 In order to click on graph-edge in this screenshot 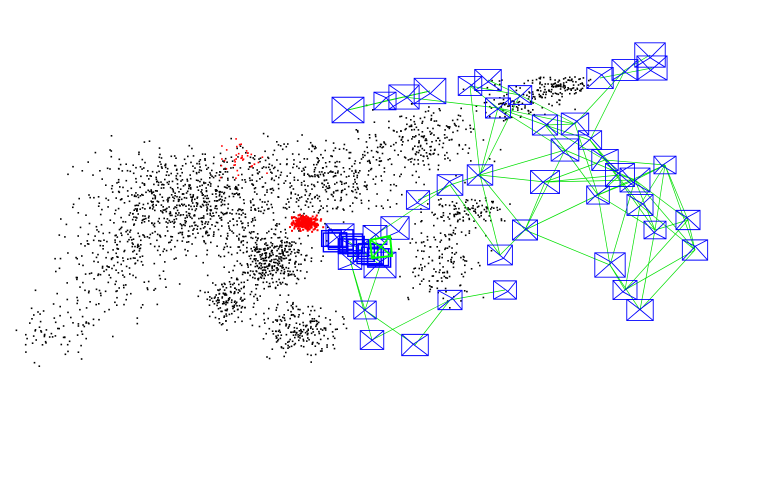, I will do `click(632, 247)`.